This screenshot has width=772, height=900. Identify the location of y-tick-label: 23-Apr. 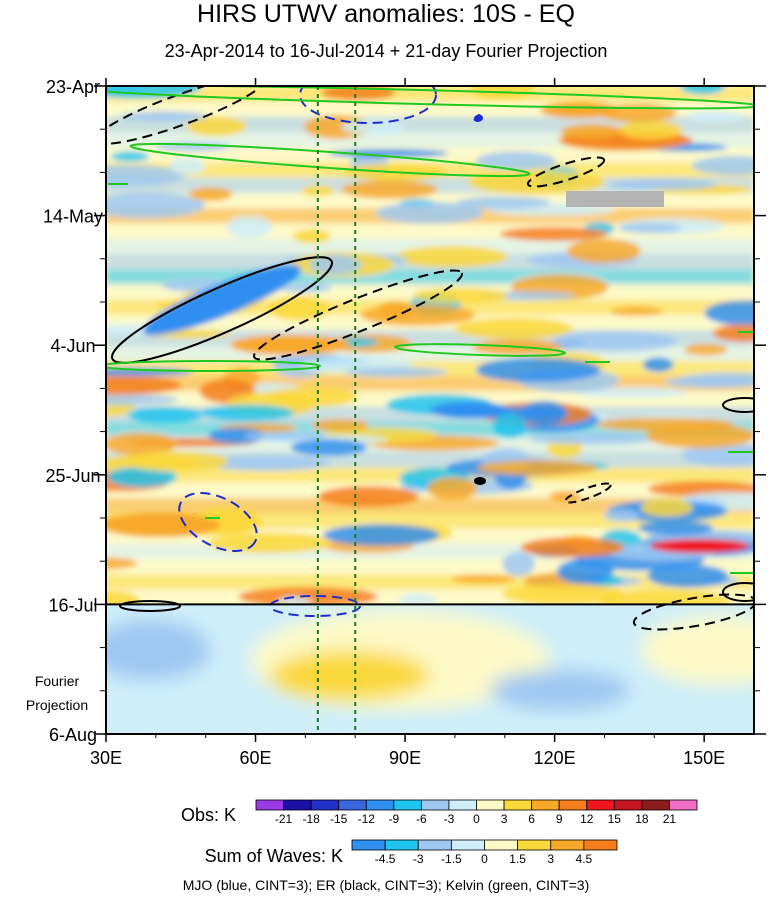
(73, 87).